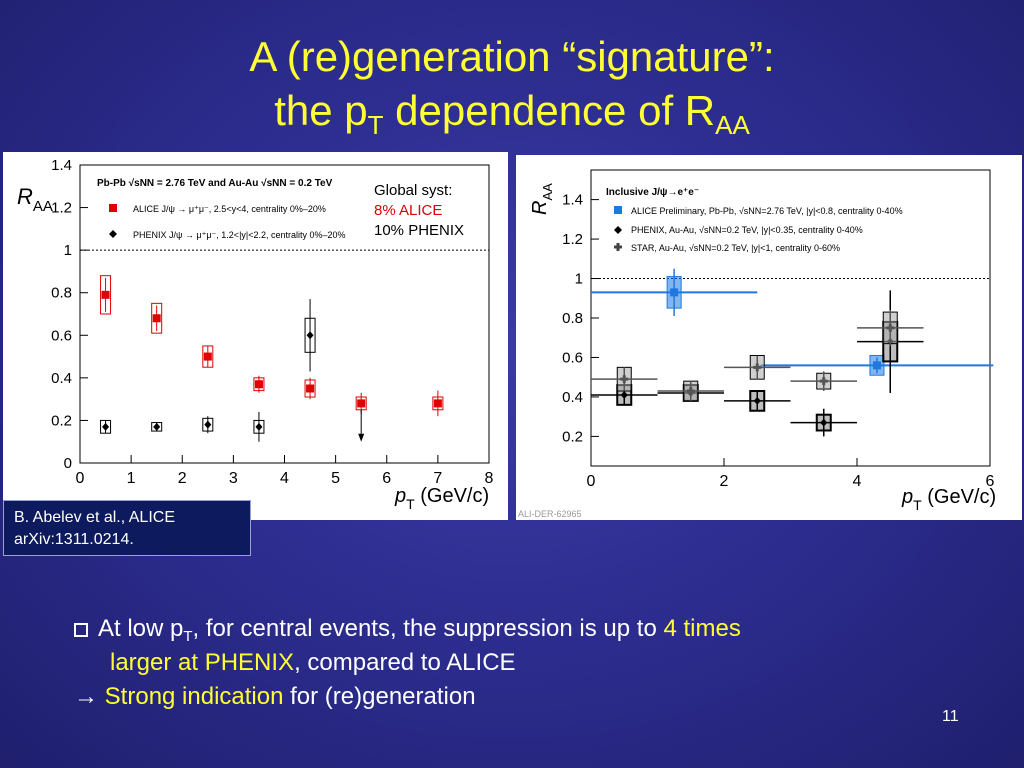 This screenshot has width=1024, height=768. I want to click on chart-right-legend-header: Inclusive J/ψ→e⁺e⁻, so click(652, 192).